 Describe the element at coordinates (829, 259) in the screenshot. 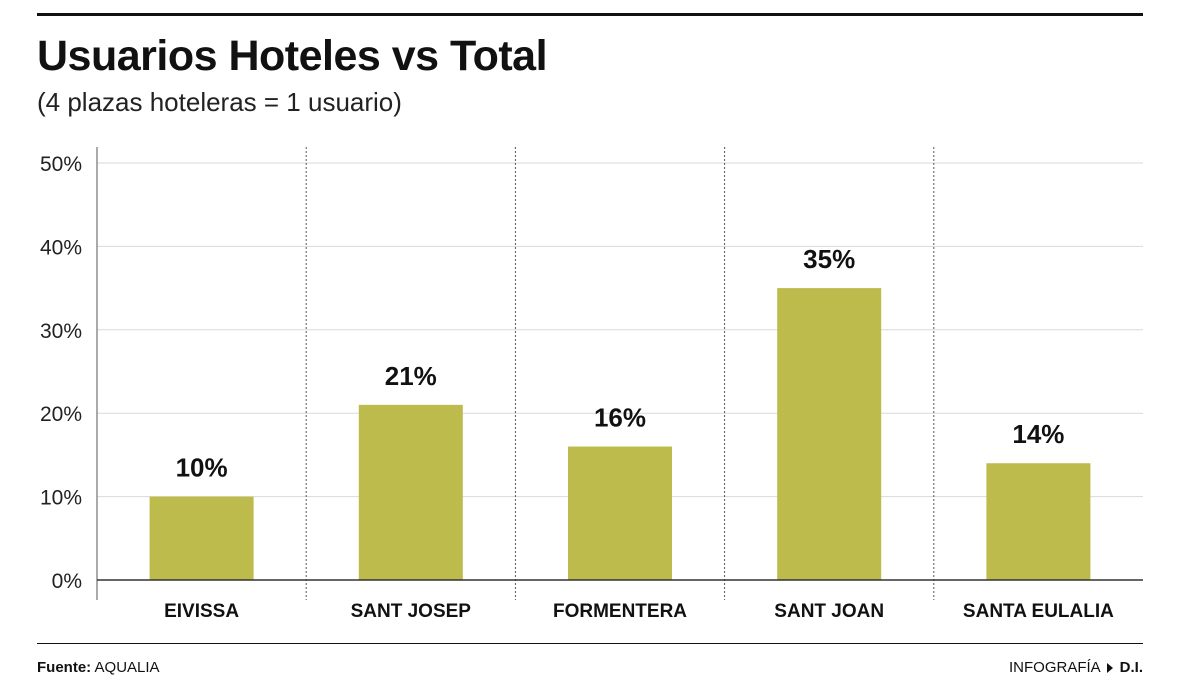

I see `data-label: 35%` at that location.